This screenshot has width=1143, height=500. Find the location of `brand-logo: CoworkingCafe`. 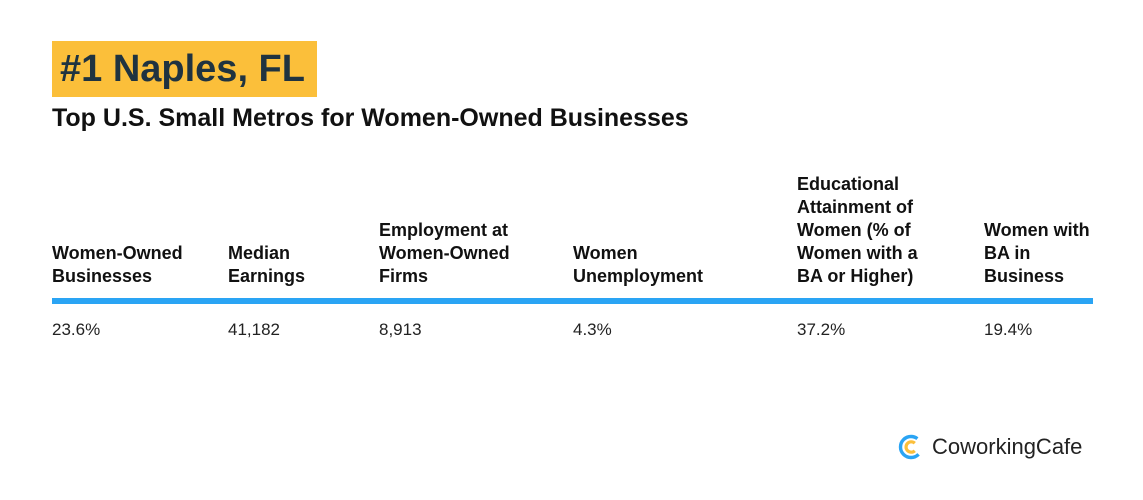

brand-logo: CoworkingCafe is located at coordinates (990, 447).